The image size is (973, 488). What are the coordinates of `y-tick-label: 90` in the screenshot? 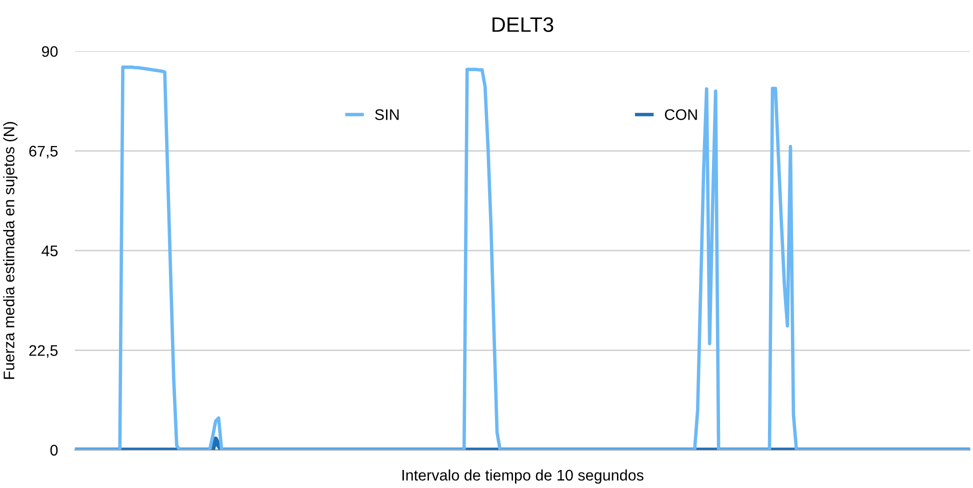 It's located at (50, 51).